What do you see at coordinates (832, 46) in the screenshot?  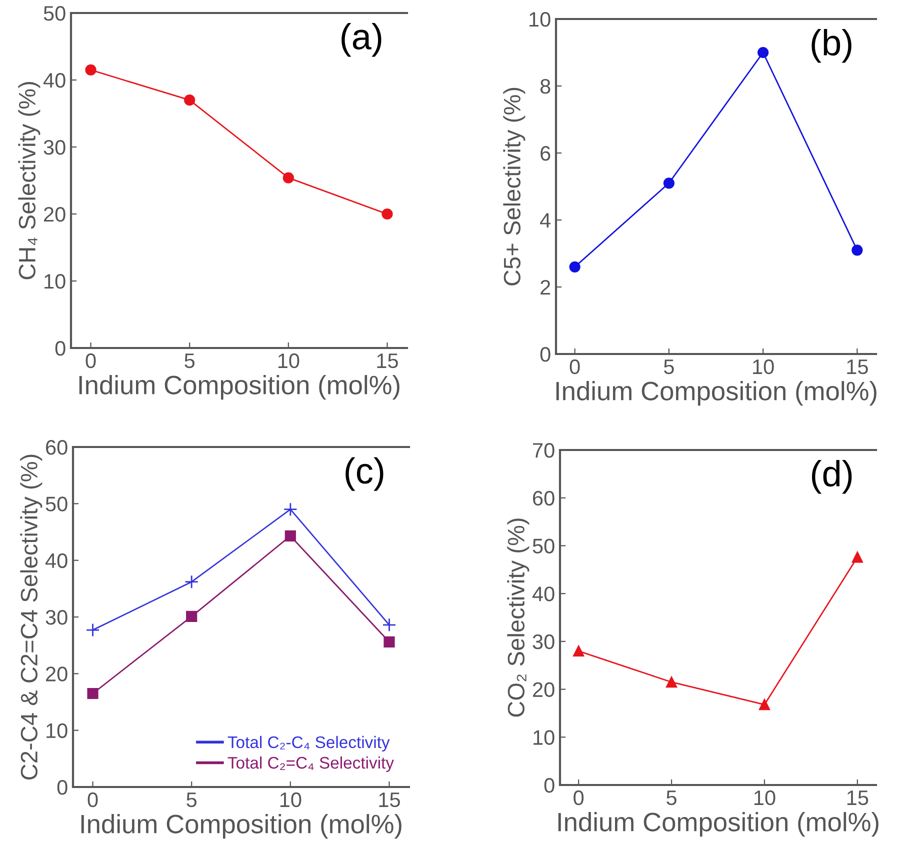 I see `annotation: (b)` at bounding box center [832, 46].